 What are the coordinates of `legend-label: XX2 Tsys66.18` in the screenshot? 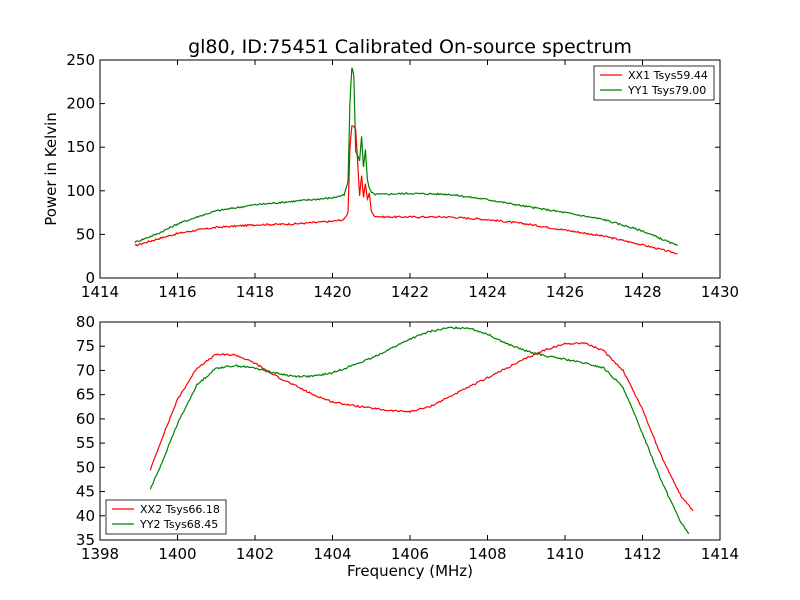 It's located at (180, 509).